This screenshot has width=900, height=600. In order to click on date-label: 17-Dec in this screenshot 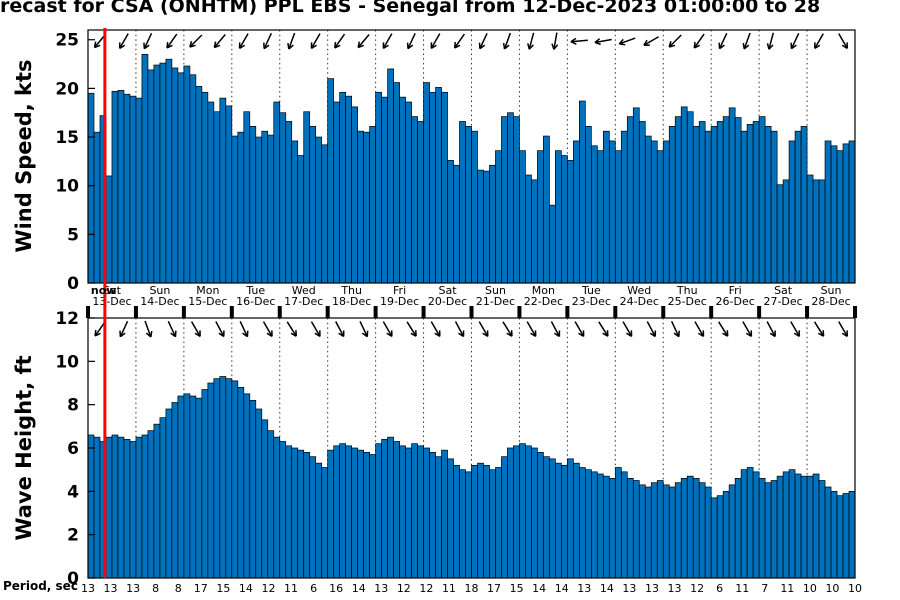, I will do `click(303, 301)`.